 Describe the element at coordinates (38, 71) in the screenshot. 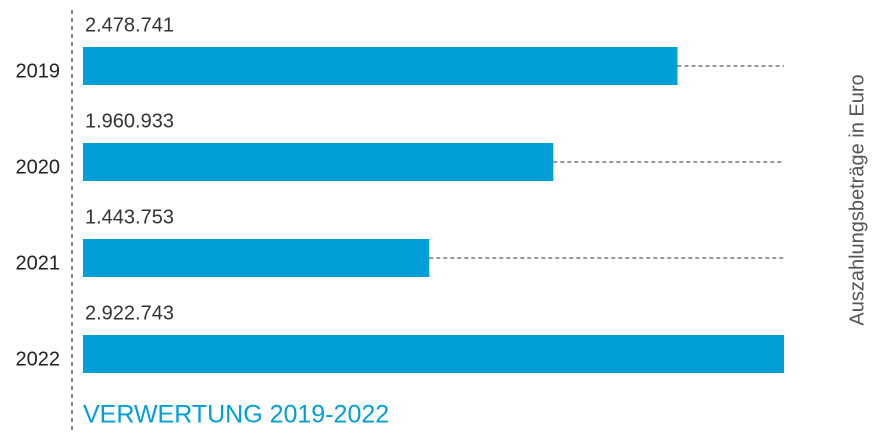

I see `category-label: 2019` at that location.